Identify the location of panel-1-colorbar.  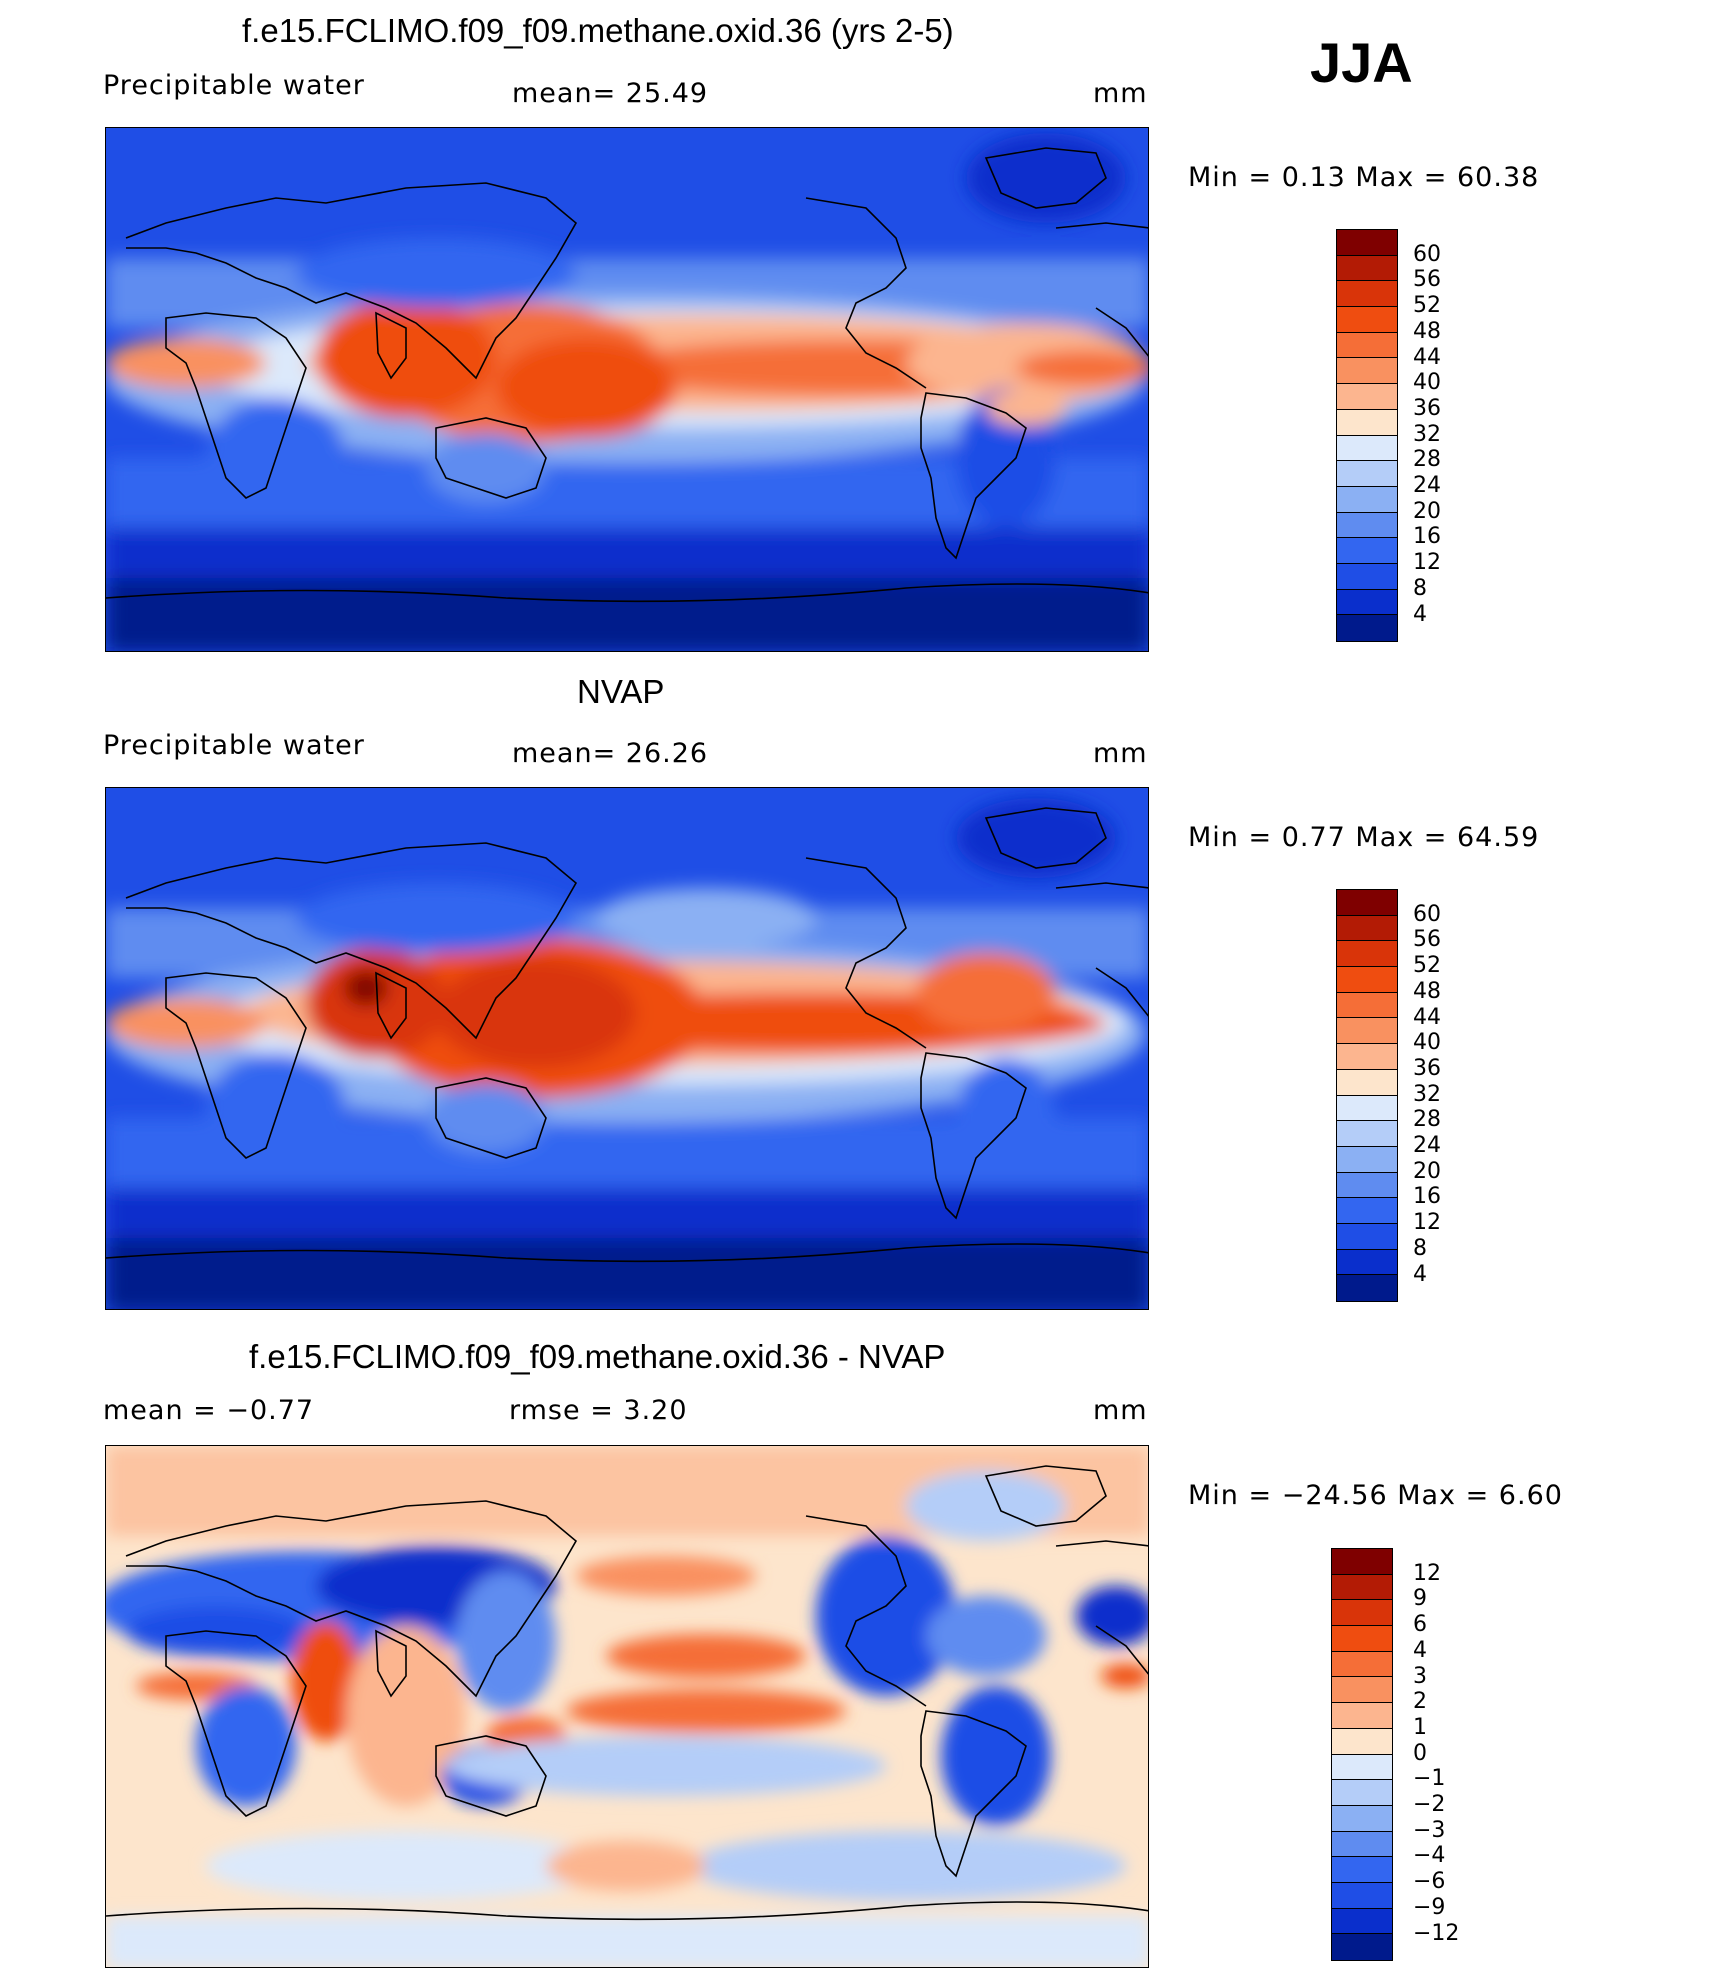
(1367, 435).